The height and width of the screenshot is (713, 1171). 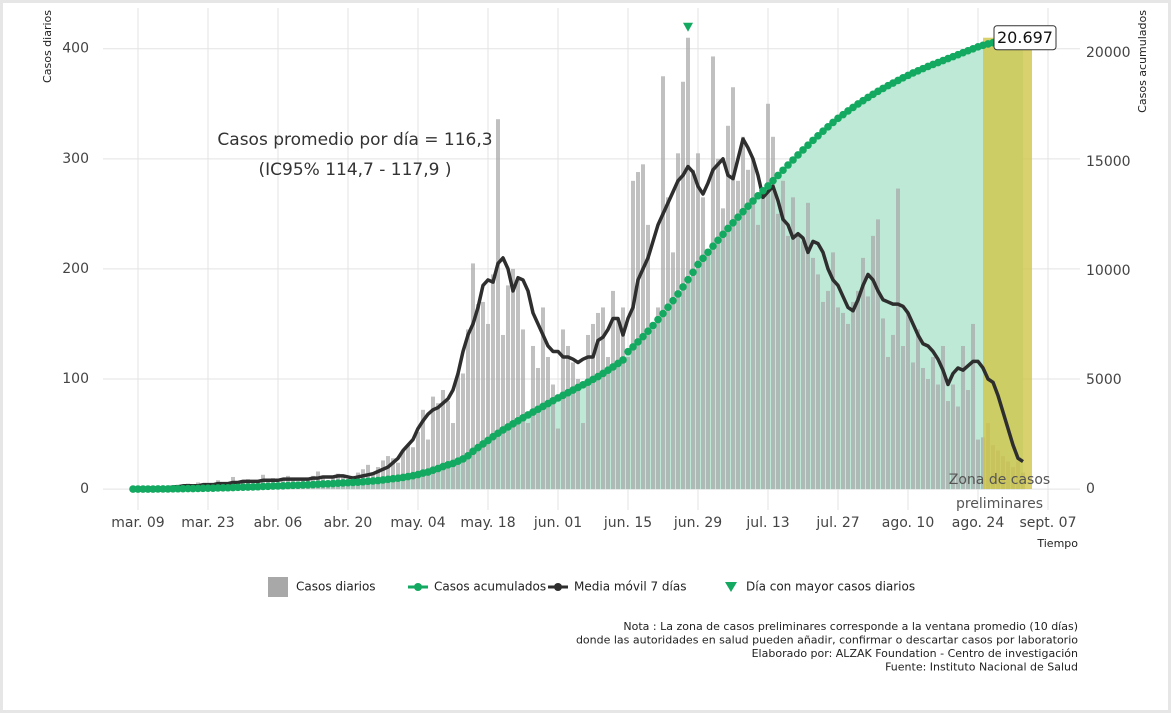 What do you see at coordinates (627, 523) in the screenshot?
I see `x-tick-label: jun. 15` at bounding box center [627, 523].